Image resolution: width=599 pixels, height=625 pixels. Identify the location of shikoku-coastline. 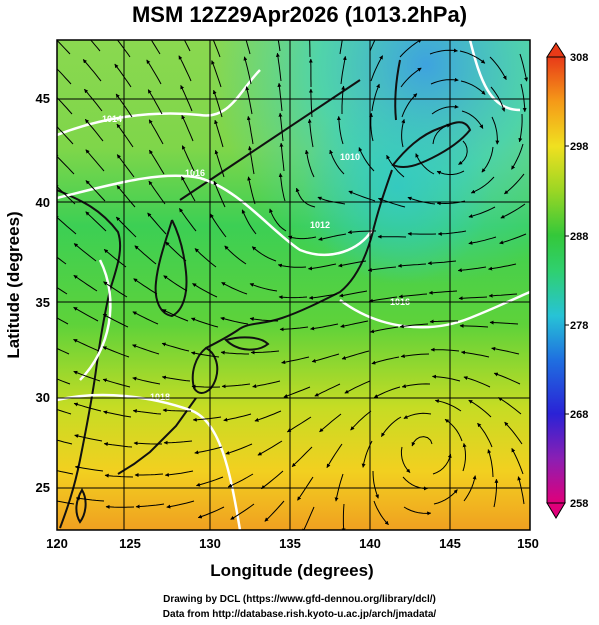
(247, 343).